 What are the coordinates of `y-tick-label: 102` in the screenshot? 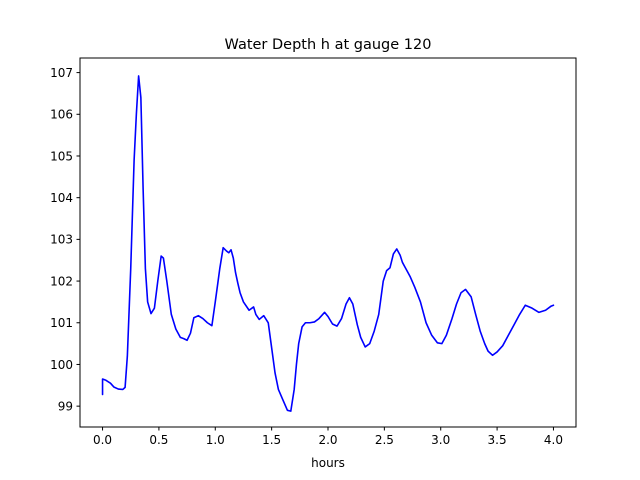 It's located at (61, 281).